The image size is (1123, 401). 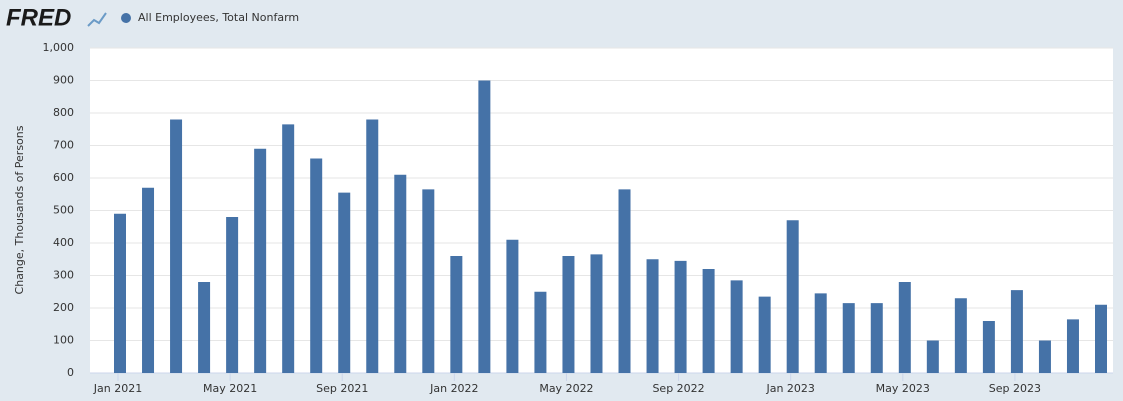 I want to click on y-tick-label: 300, so click(x=63, y=275).